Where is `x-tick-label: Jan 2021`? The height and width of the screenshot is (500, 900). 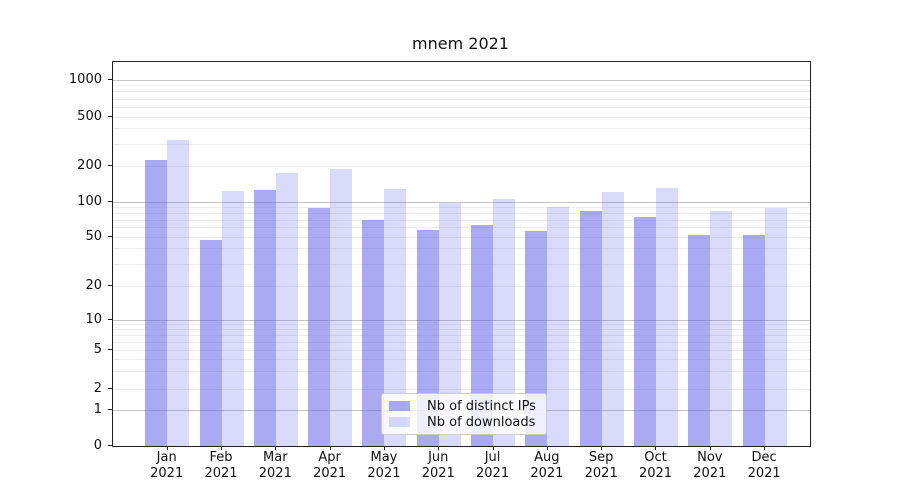
x-tick-label: Jan 2021 is located at coordinates (167, 465).